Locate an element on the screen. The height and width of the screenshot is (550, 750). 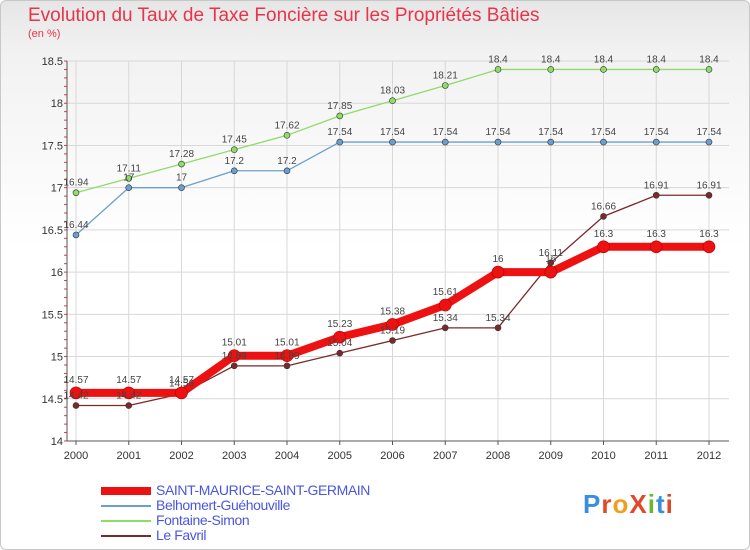
data-label: 14.42 is located at coordinates (75, 396).